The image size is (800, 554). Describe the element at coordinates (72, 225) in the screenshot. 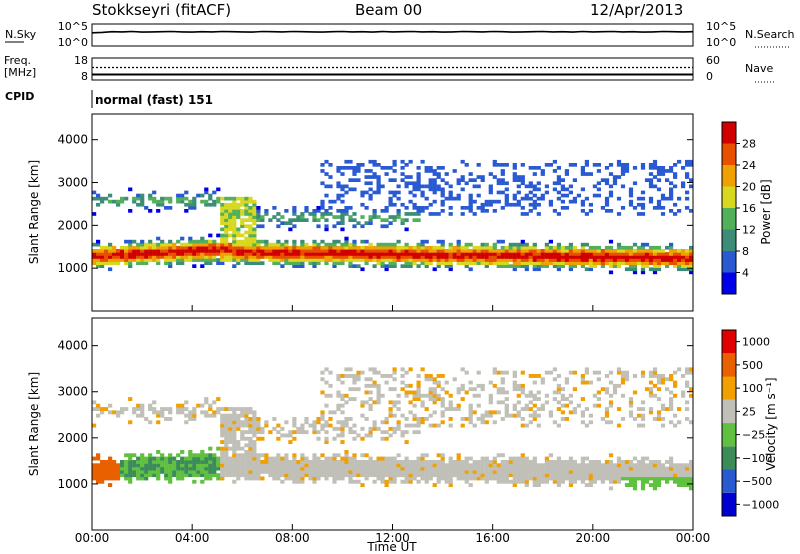

I see `y-tick-label: 2000` at that location.